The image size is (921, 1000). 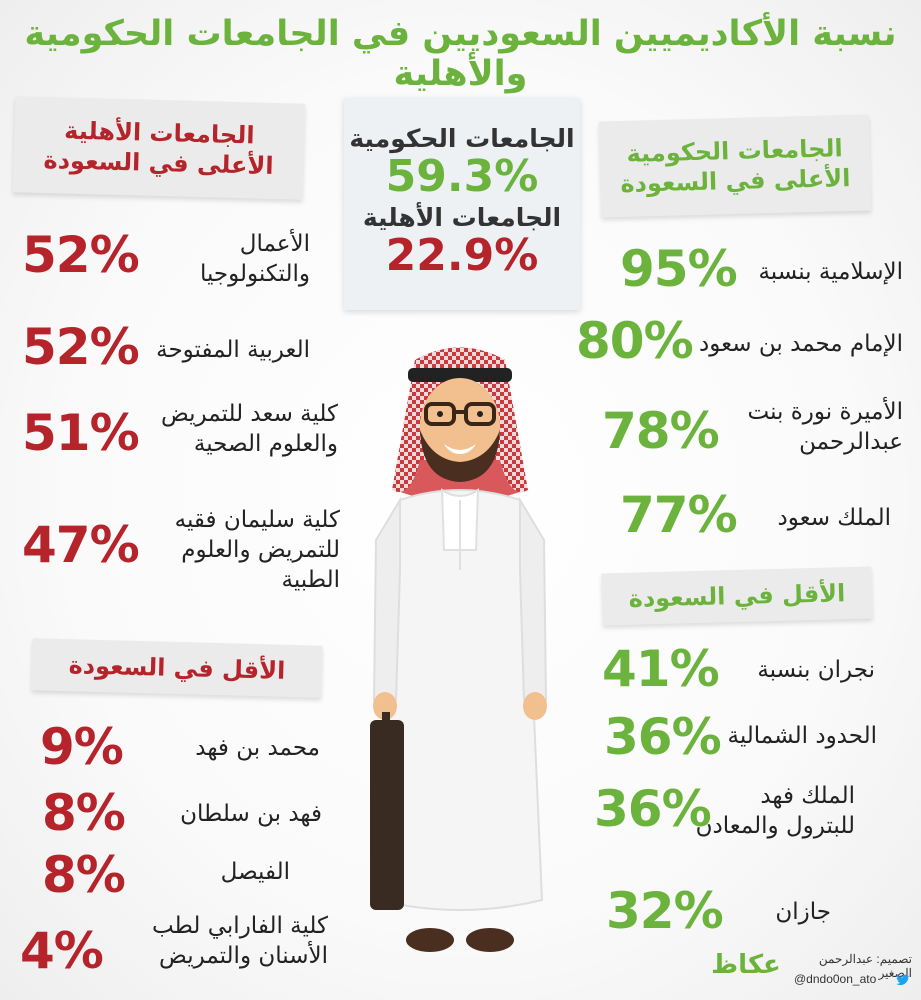 I want to click on twitter-credit: @dndo0on_ato, so click(x=854, y=981).